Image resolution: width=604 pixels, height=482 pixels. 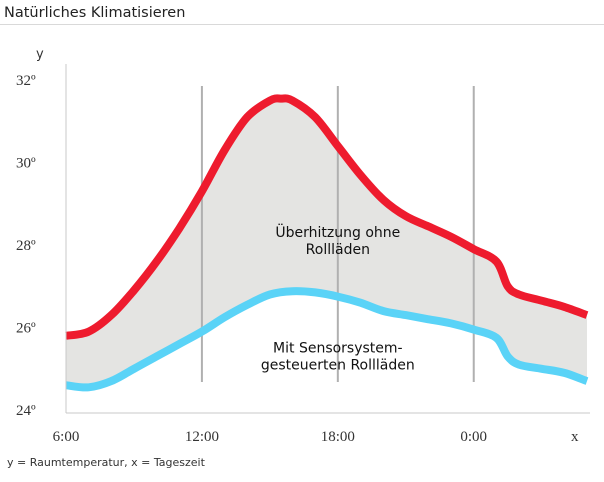 I want to click on y-tick-label: 26º, so click(x=26, y=329).